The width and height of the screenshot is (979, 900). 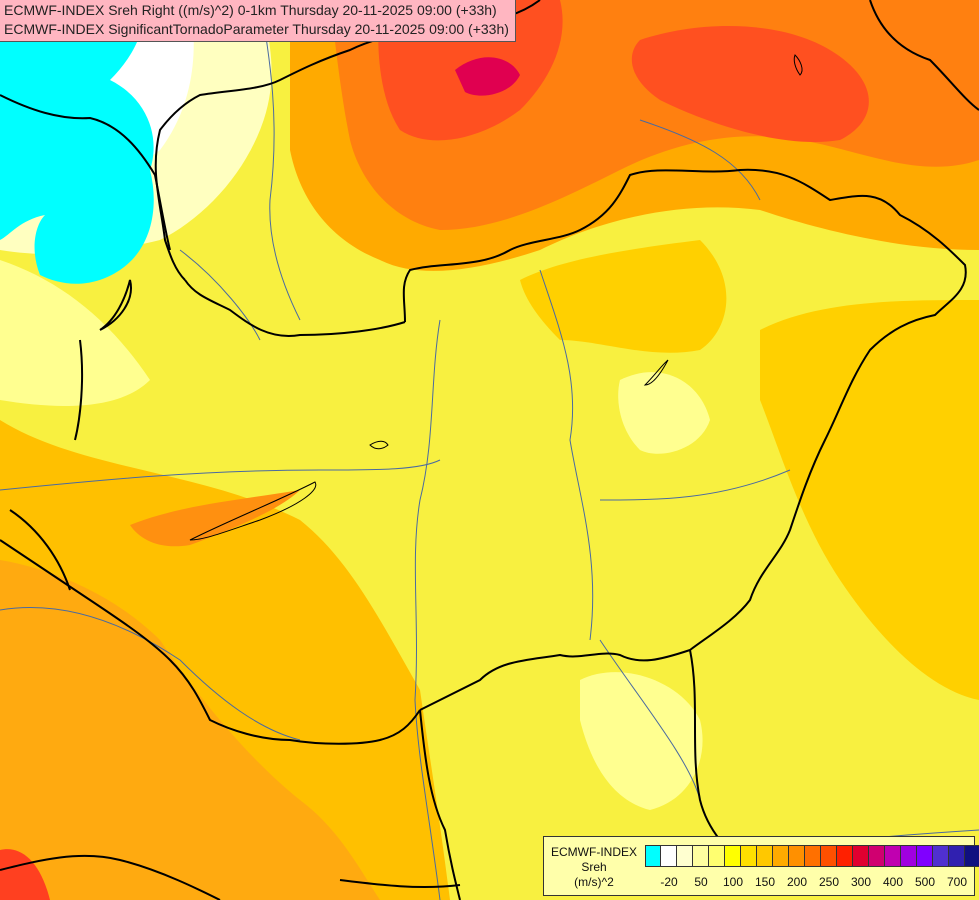 What do you see at coordinates (641, 741) in the screenshot?
I see `field-pale-south` at bounding box center [641, 741].